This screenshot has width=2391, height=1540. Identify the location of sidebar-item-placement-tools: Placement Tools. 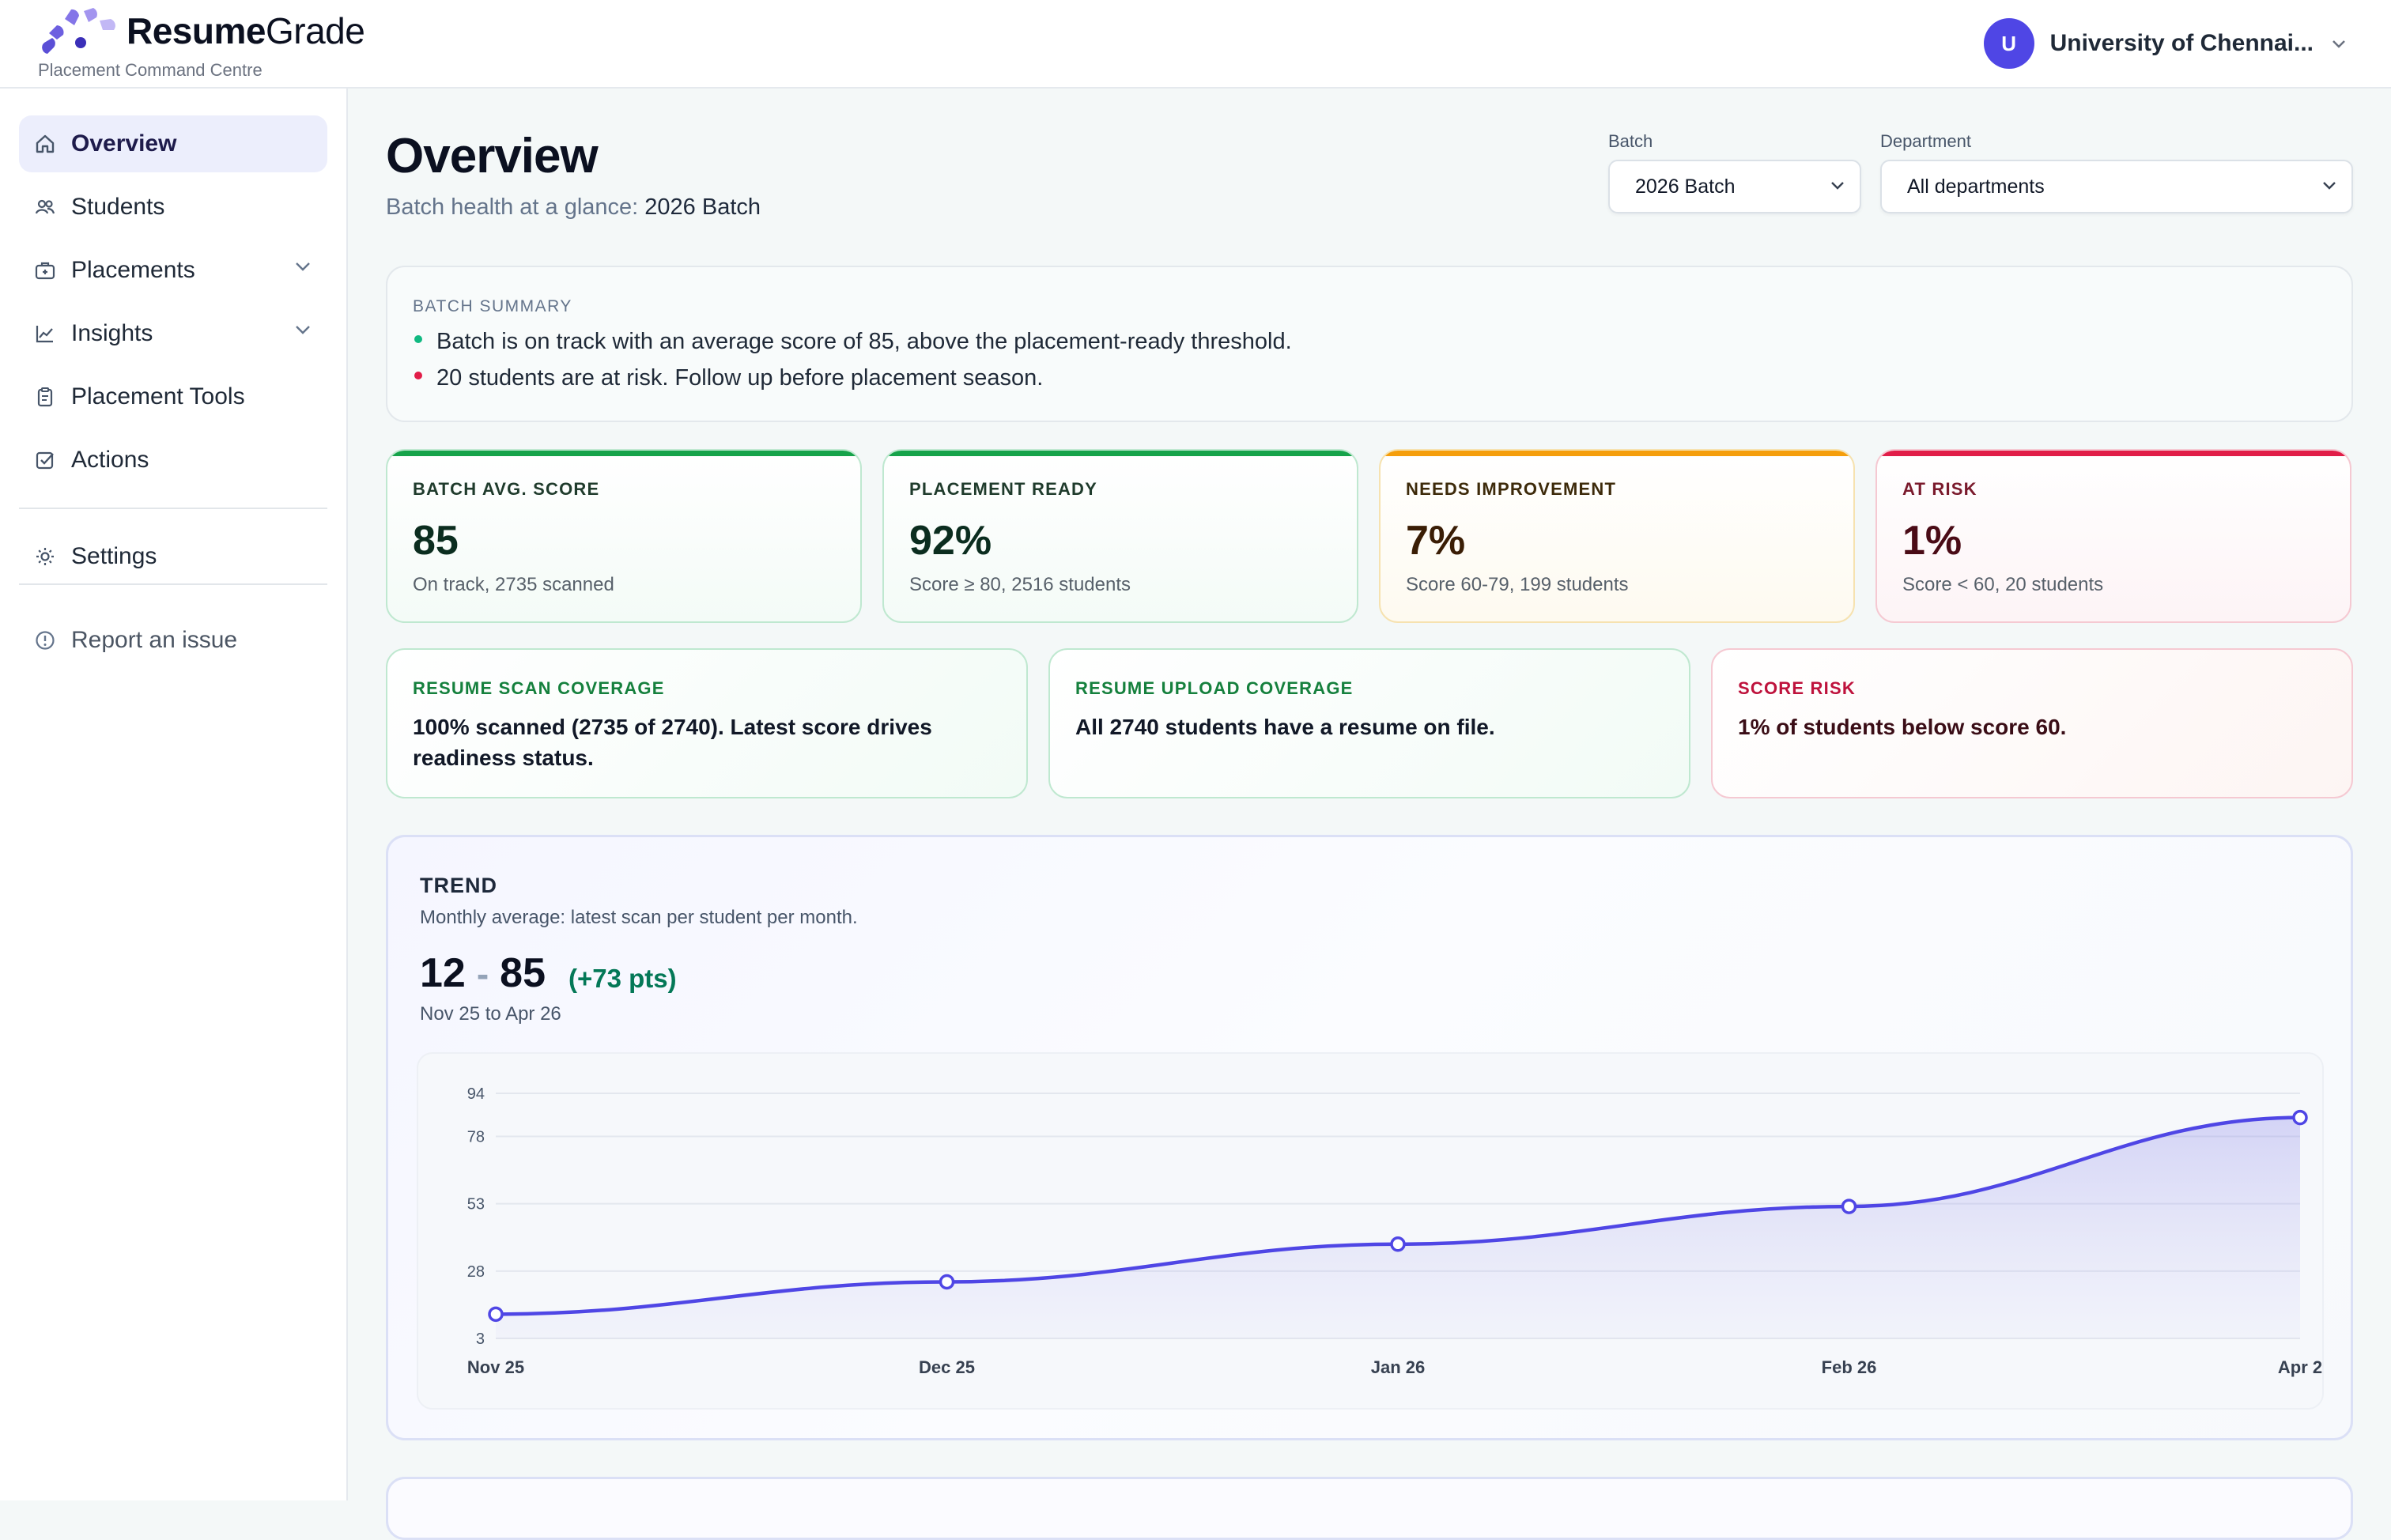
(173, 396).